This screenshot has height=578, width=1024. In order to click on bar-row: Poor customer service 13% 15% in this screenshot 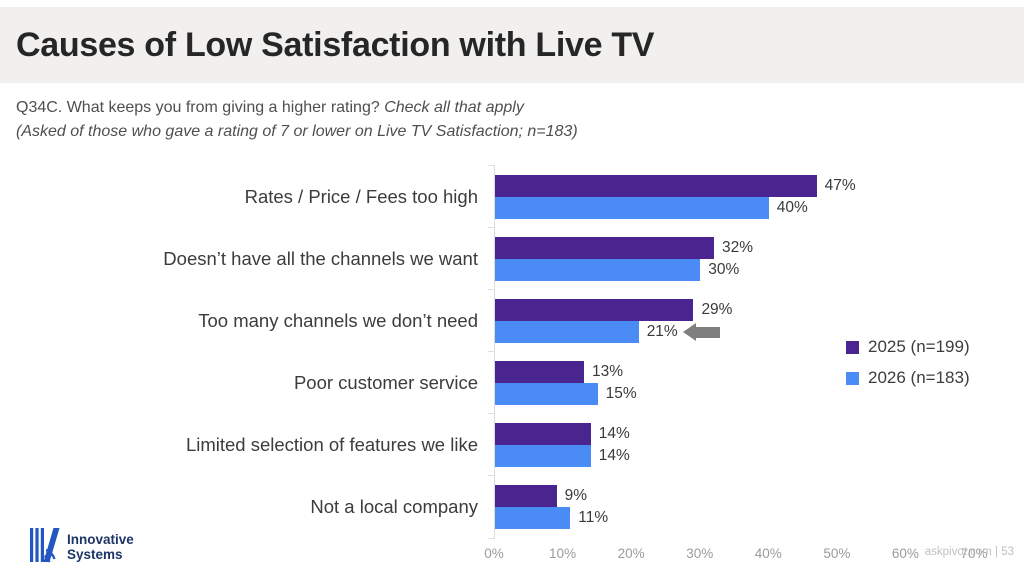, I will do `click(495, 382)`.